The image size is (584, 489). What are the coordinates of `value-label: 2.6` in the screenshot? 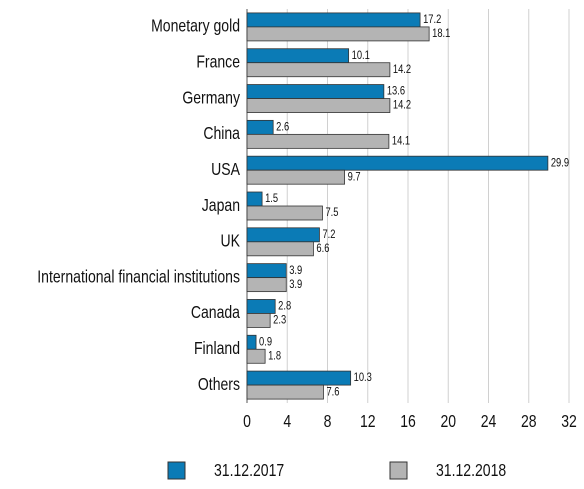 It's located at (282, 126).